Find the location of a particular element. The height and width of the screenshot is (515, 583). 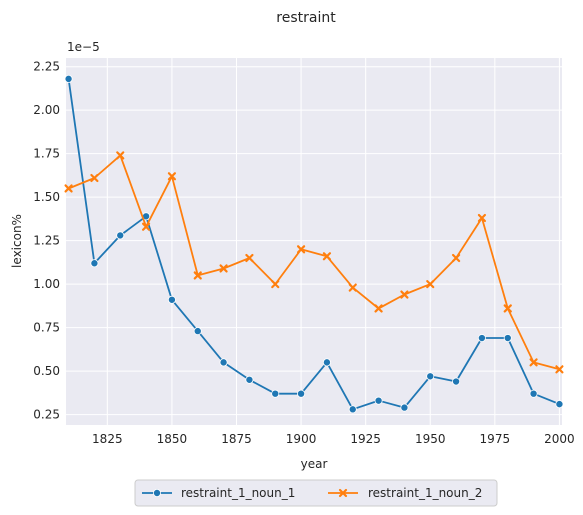

y-tick-label: 2.25 is located at coordinates (46, 67).